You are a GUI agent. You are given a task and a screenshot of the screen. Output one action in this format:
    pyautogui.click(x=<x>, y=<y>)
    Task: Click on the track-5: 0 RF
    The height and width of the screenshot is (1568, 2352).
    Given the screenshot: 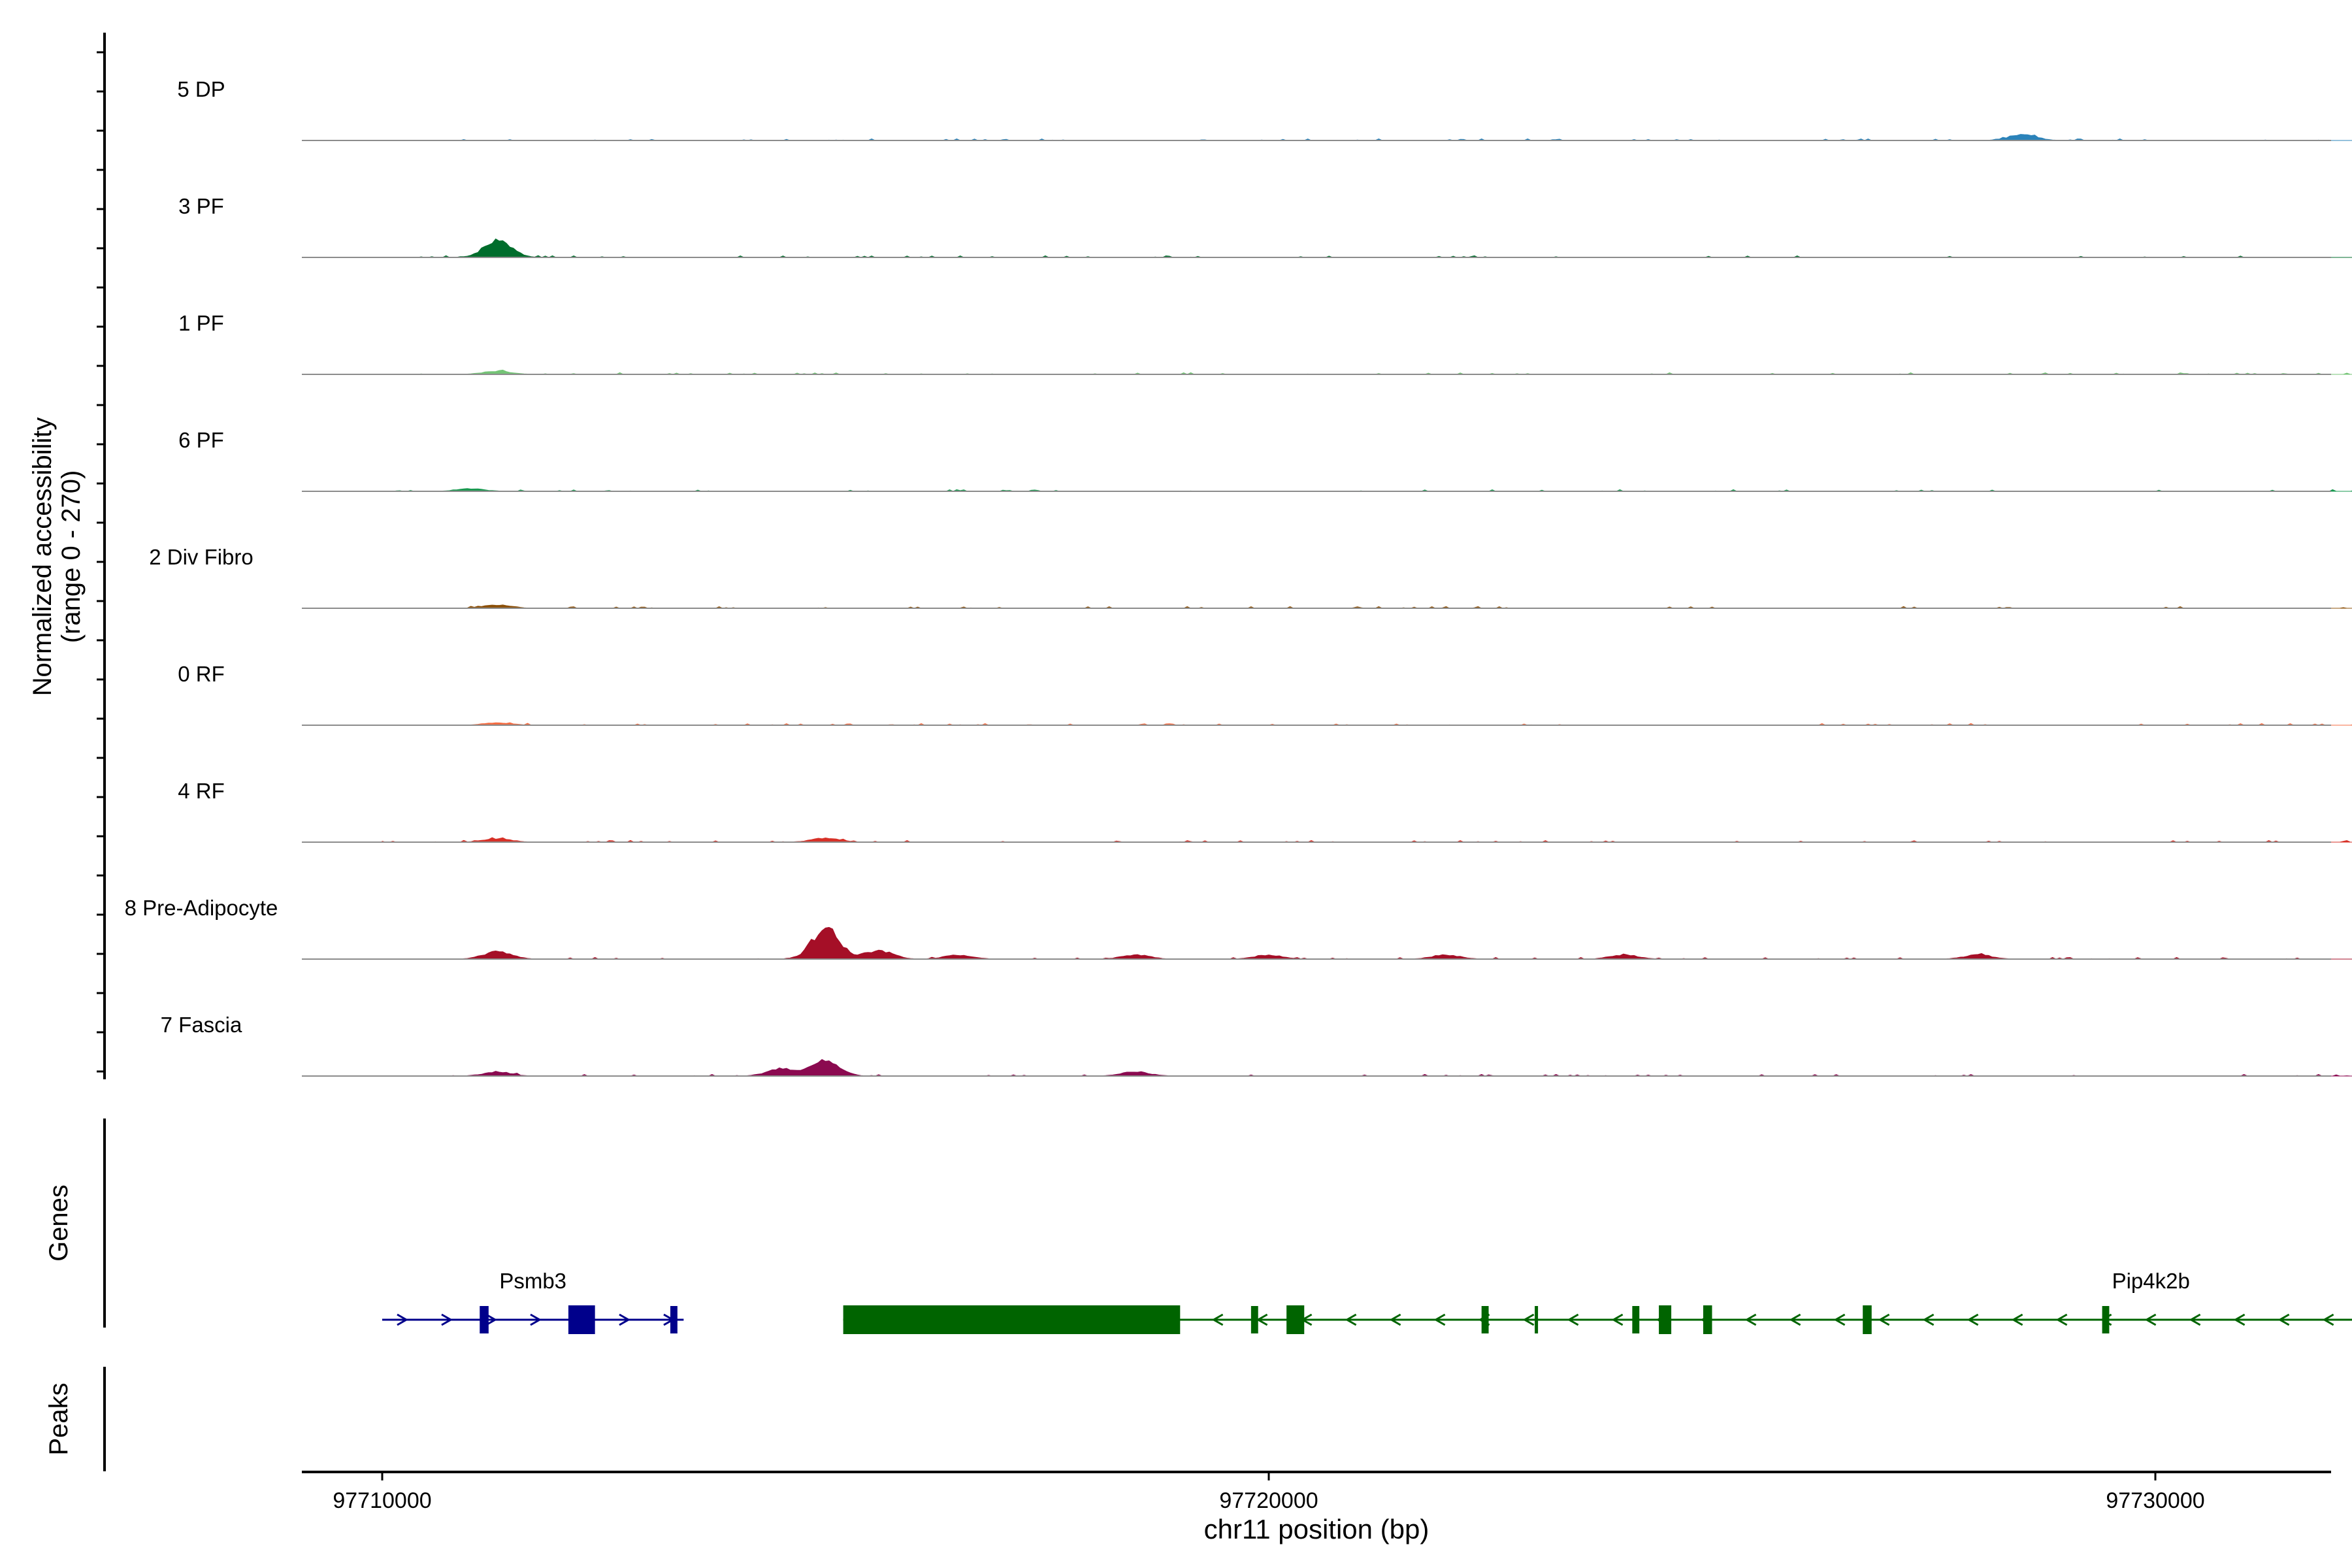 What is the action you would take?
    pyautogui.click(x=1265, y=694)
    